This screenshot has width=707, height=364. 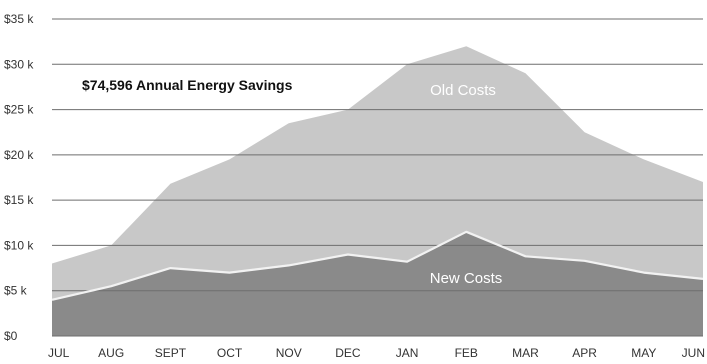 What do you see at coordinates (407, 353) in the screenshot?
I see `x-tick-label: JAN` at bounding box center [407, 353].